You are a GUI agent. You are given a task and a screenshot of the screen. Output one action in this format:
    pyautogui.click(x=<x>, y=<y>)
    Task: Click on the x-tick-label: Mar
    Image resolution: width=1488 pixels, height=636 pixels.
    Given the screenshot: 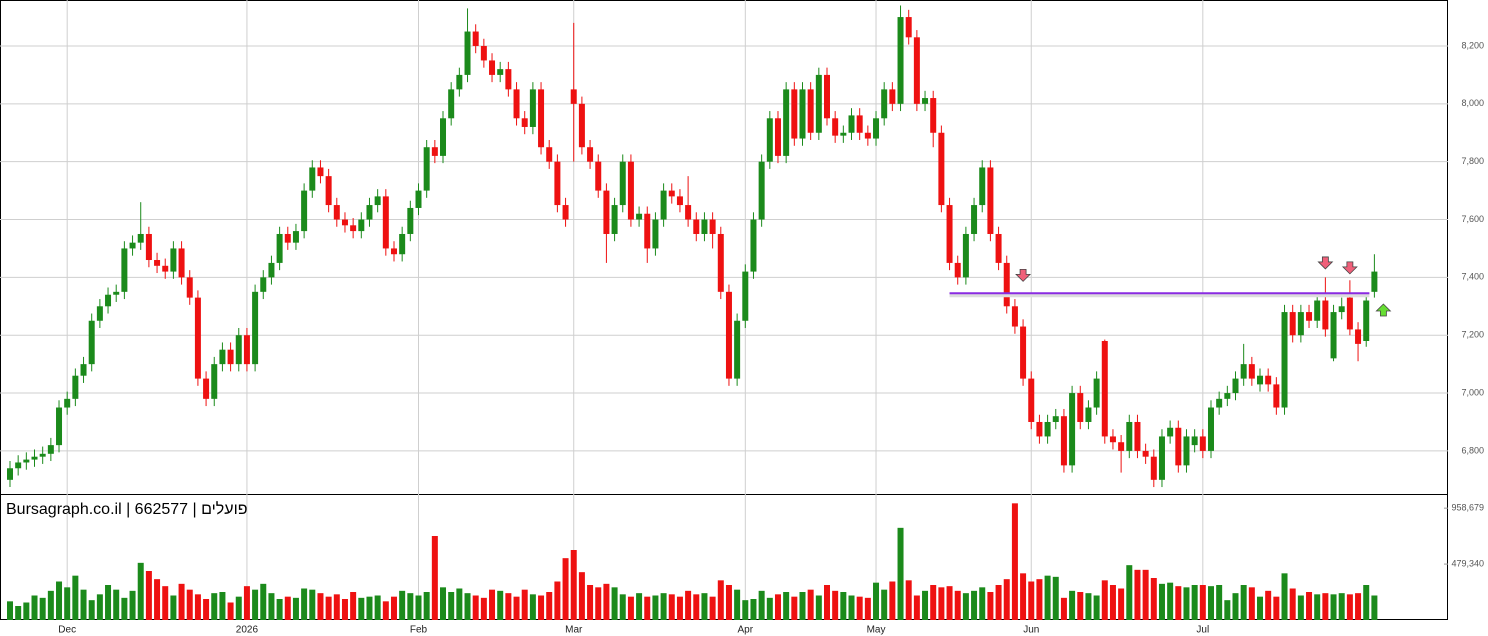 What is the action you would take?
    pyautogui.click(x=574, y=630)
    